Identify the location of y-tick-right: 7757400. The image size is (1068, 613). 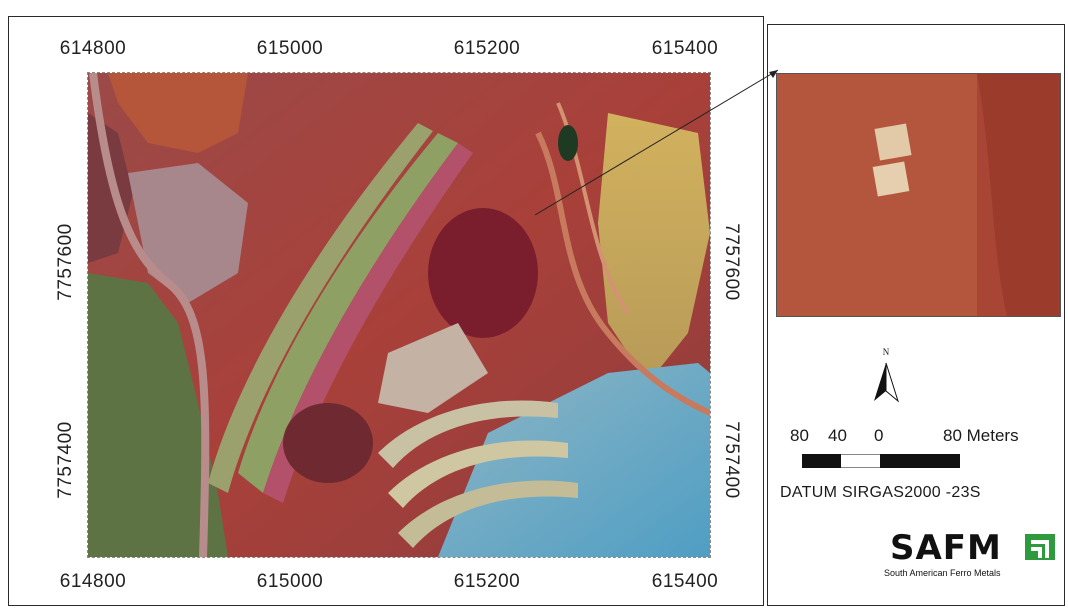
(731, 460).